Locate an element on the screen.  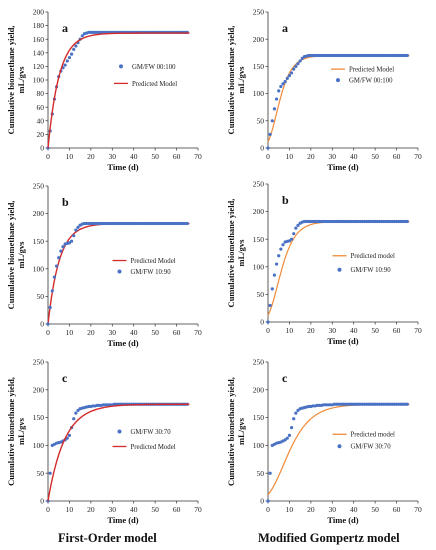
panel-letter: a is located at coordinates (285, 28).